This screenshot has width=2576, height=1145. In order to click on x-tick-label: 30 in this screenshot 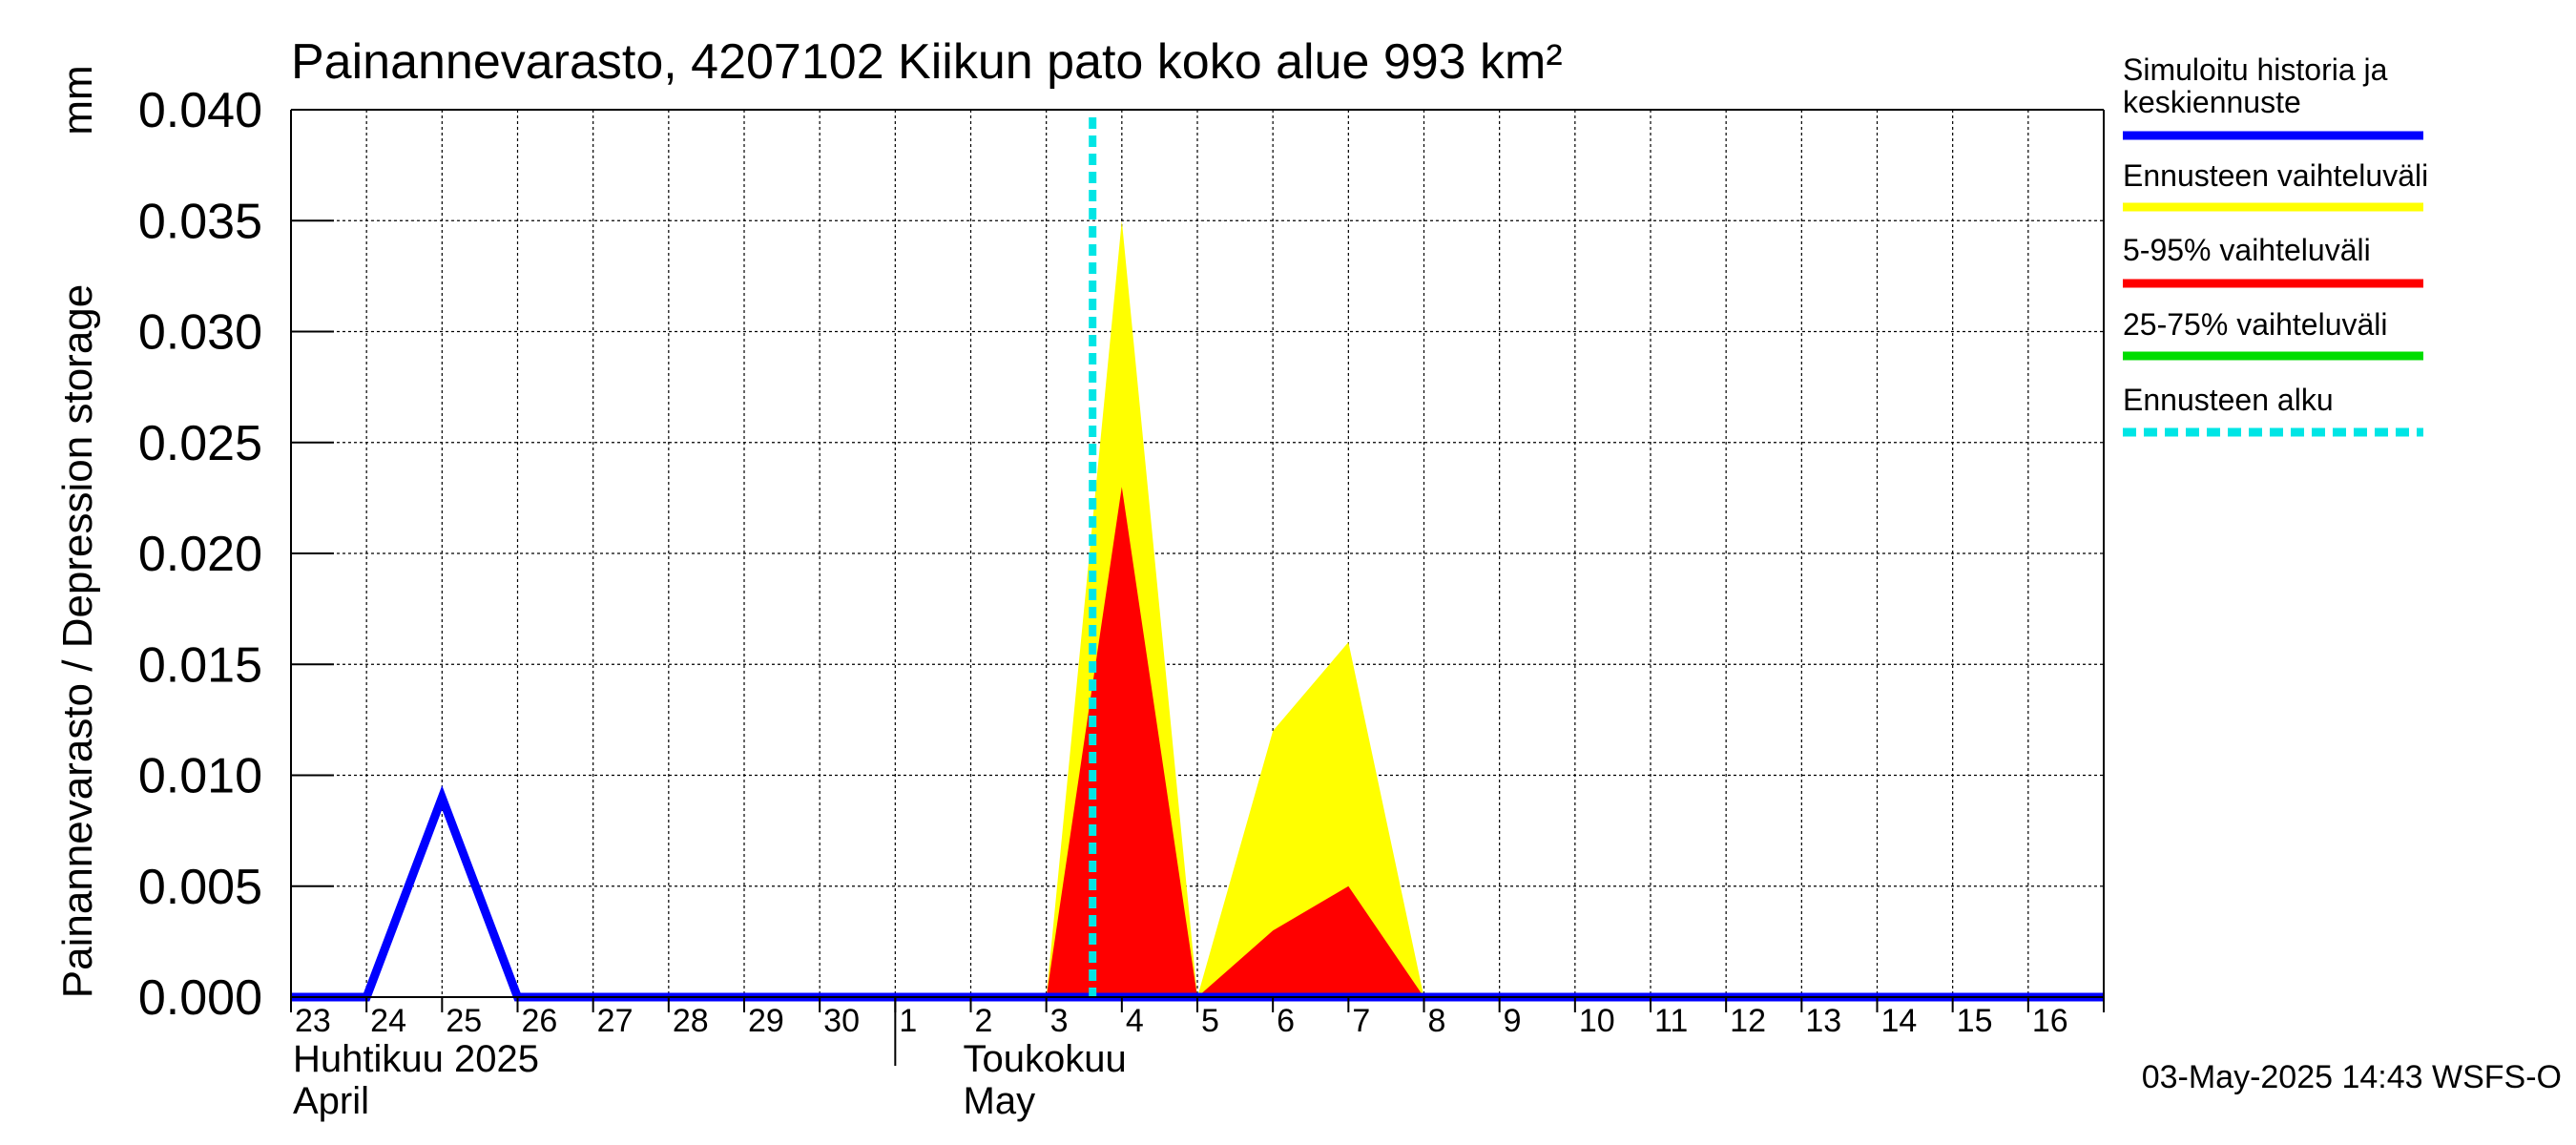, I will do `click(841, 1021)`.